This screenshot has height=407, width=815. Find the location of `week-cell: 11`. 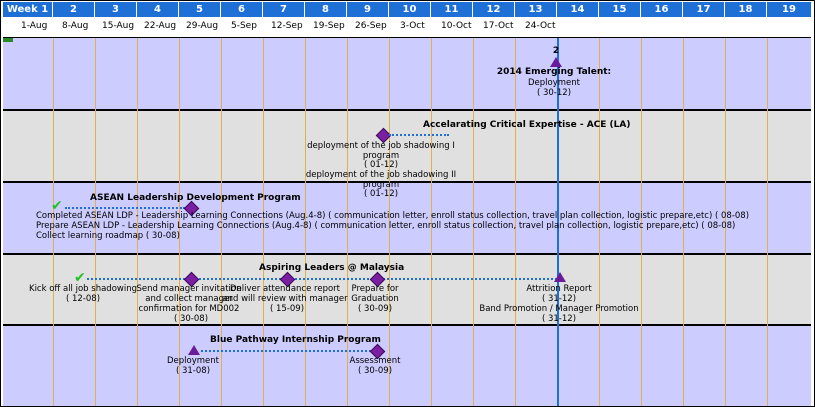

week-cell: 11 is located at coordinates (452, 9).